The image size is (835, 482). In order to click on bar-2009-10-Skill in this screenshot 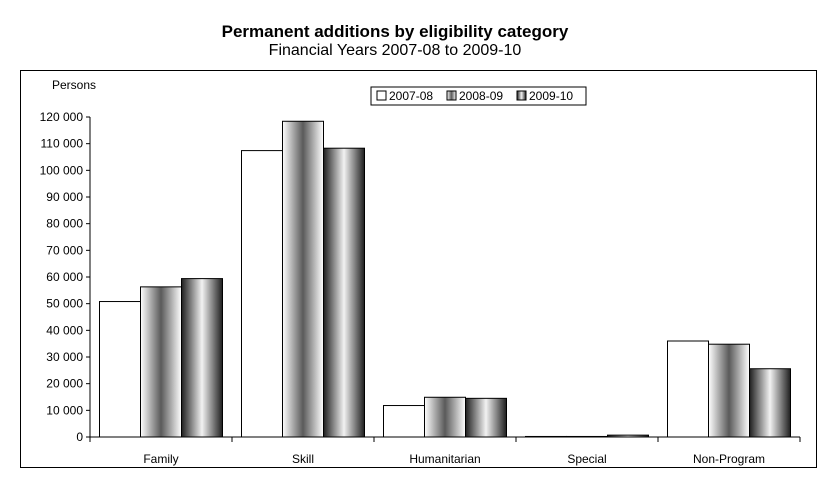, I will do `click(344, 292)`.